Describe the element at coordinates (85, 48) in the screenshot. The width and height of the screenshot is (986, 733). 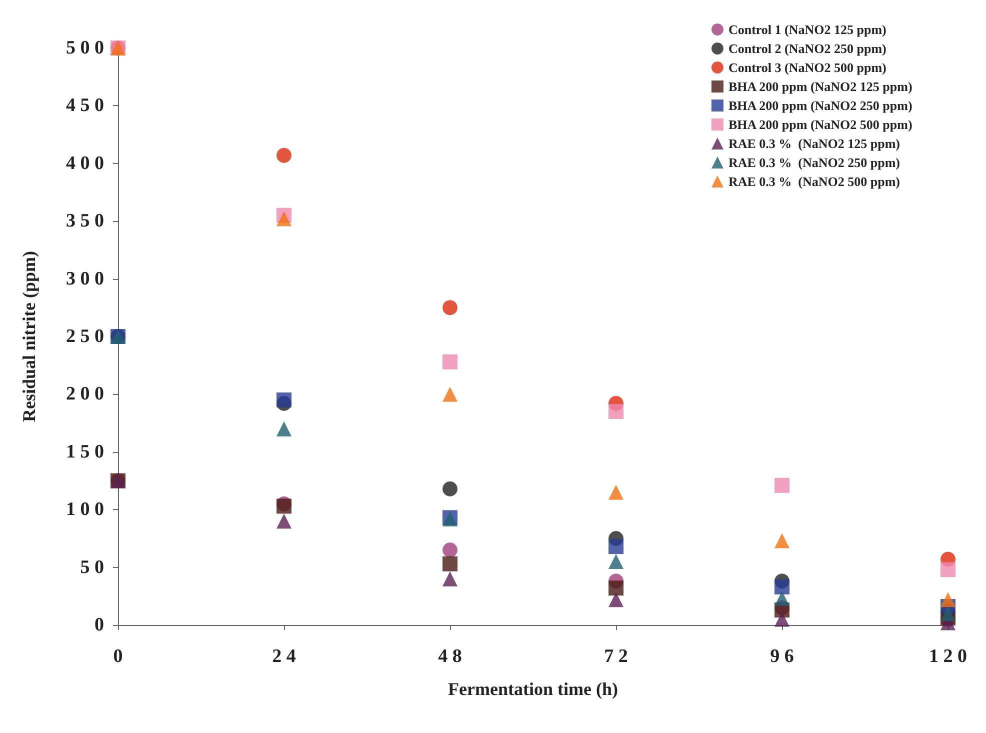
I see `y-tick-label: 5 0 0` at that location.